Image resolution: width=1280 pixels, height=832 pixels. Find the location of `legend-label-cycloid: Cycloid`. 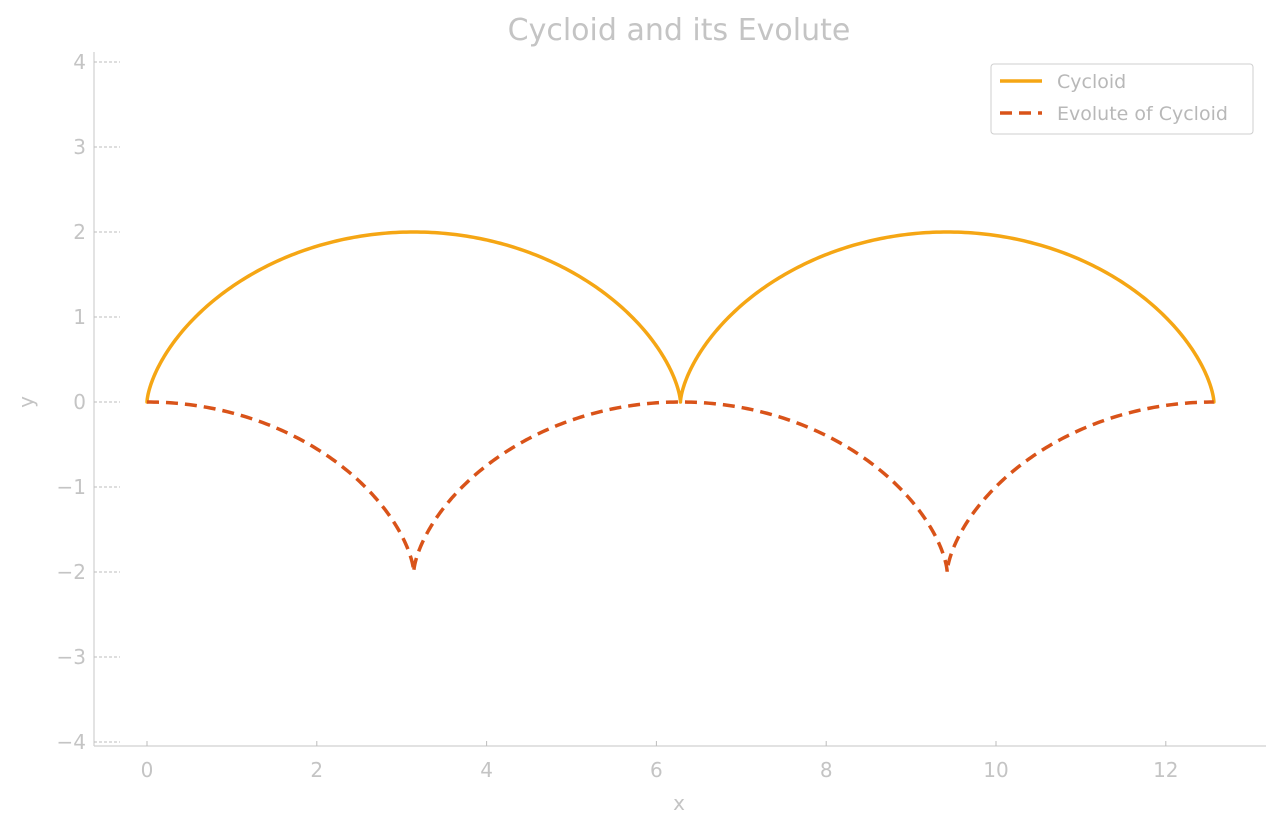

legend-label-cycloid: Cycloid is located at coordinates (1091, 82).